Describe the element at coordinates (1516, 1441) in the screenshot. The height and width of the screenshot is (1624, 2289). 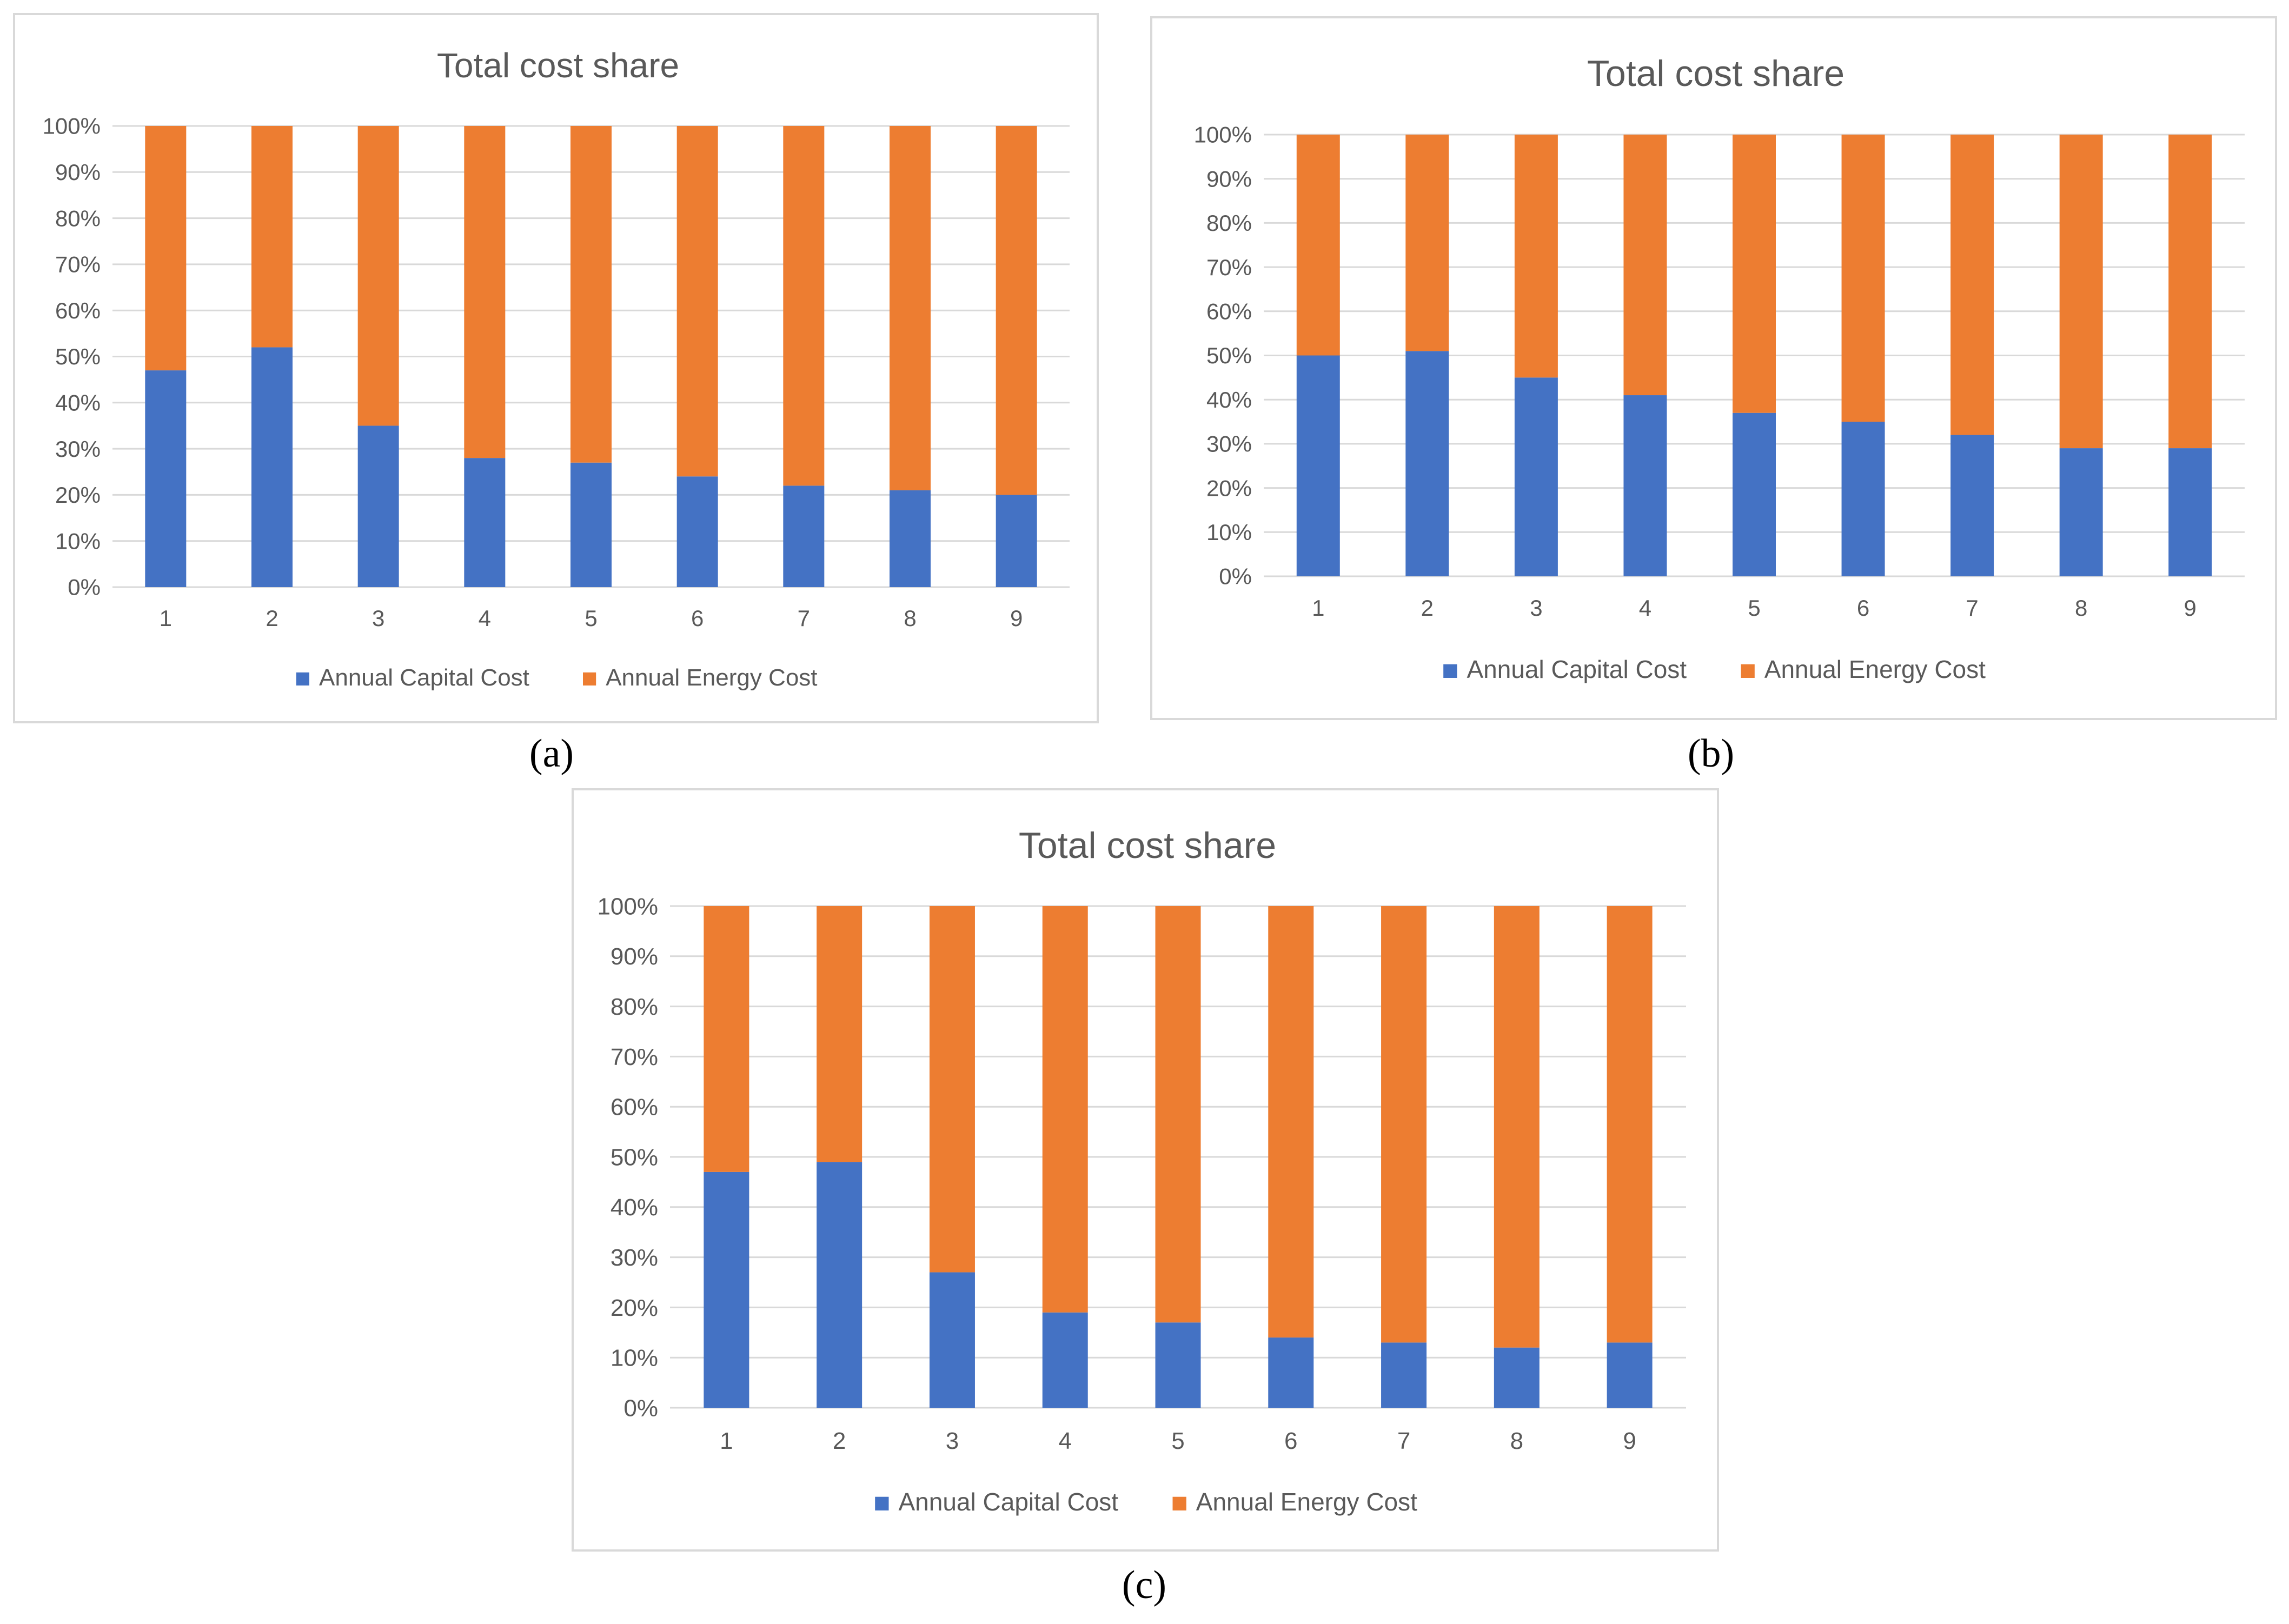
I see `chart-c-xtick-label: 8` at that location.